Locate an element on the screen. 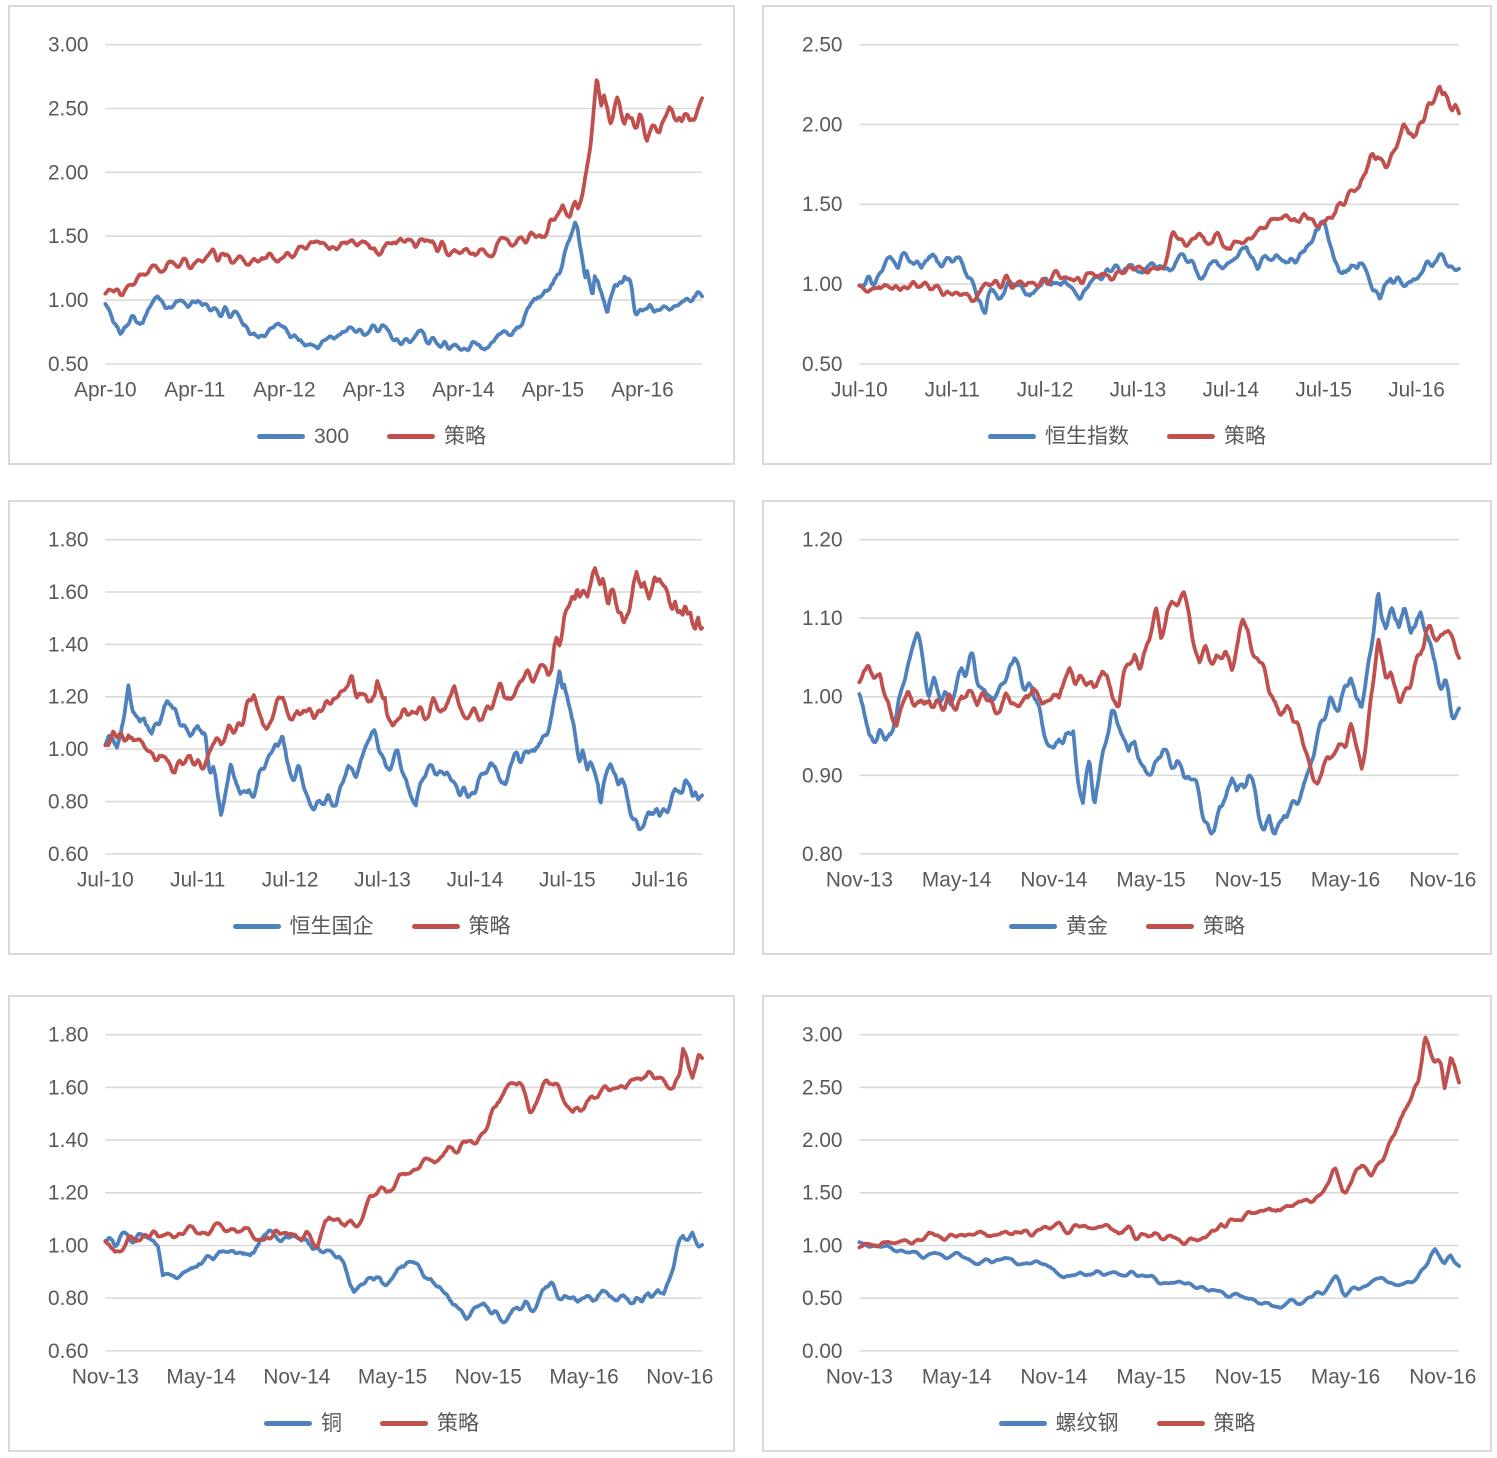  legend-label: 恒生指数 is located at coordinates (1087, 436).